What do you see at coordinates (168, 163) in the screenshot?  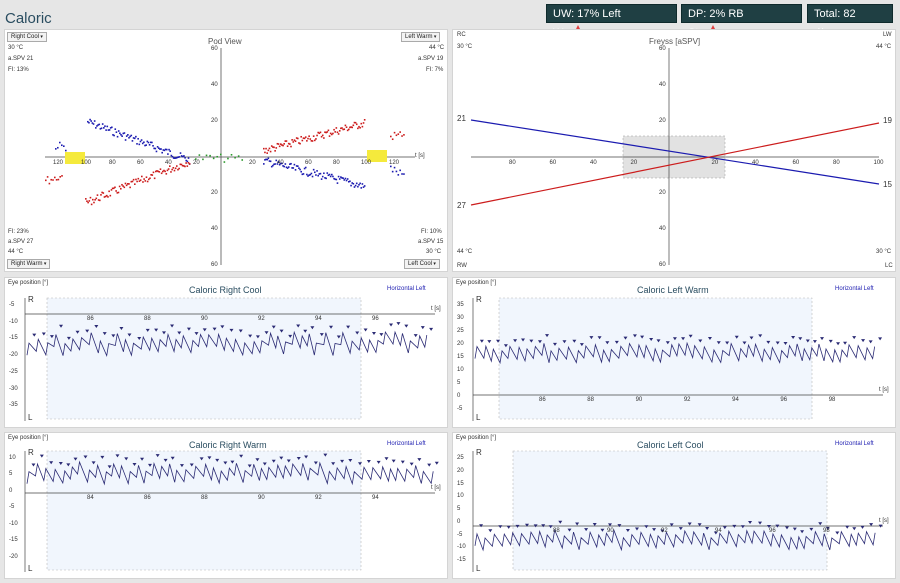 I see `pod-xtick: 40` at bounding box center [168, 163].